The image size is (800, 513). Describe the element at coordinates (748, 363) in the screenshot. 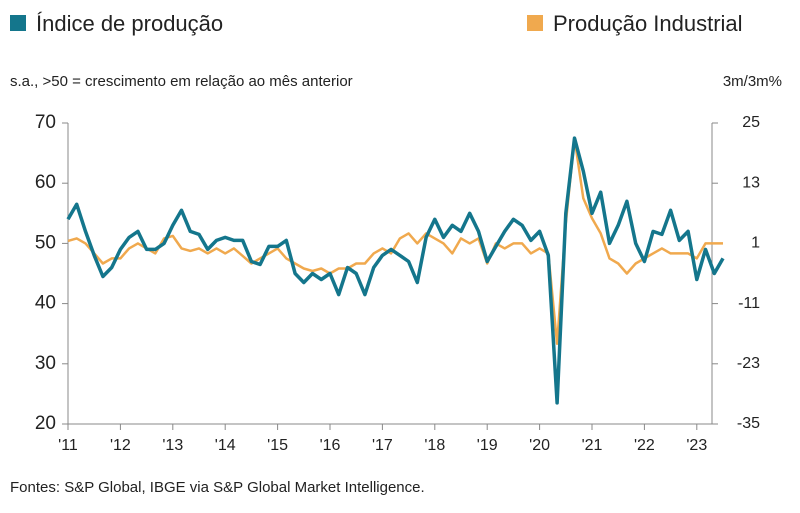

I see `y2-tick-label: -23` at that location.